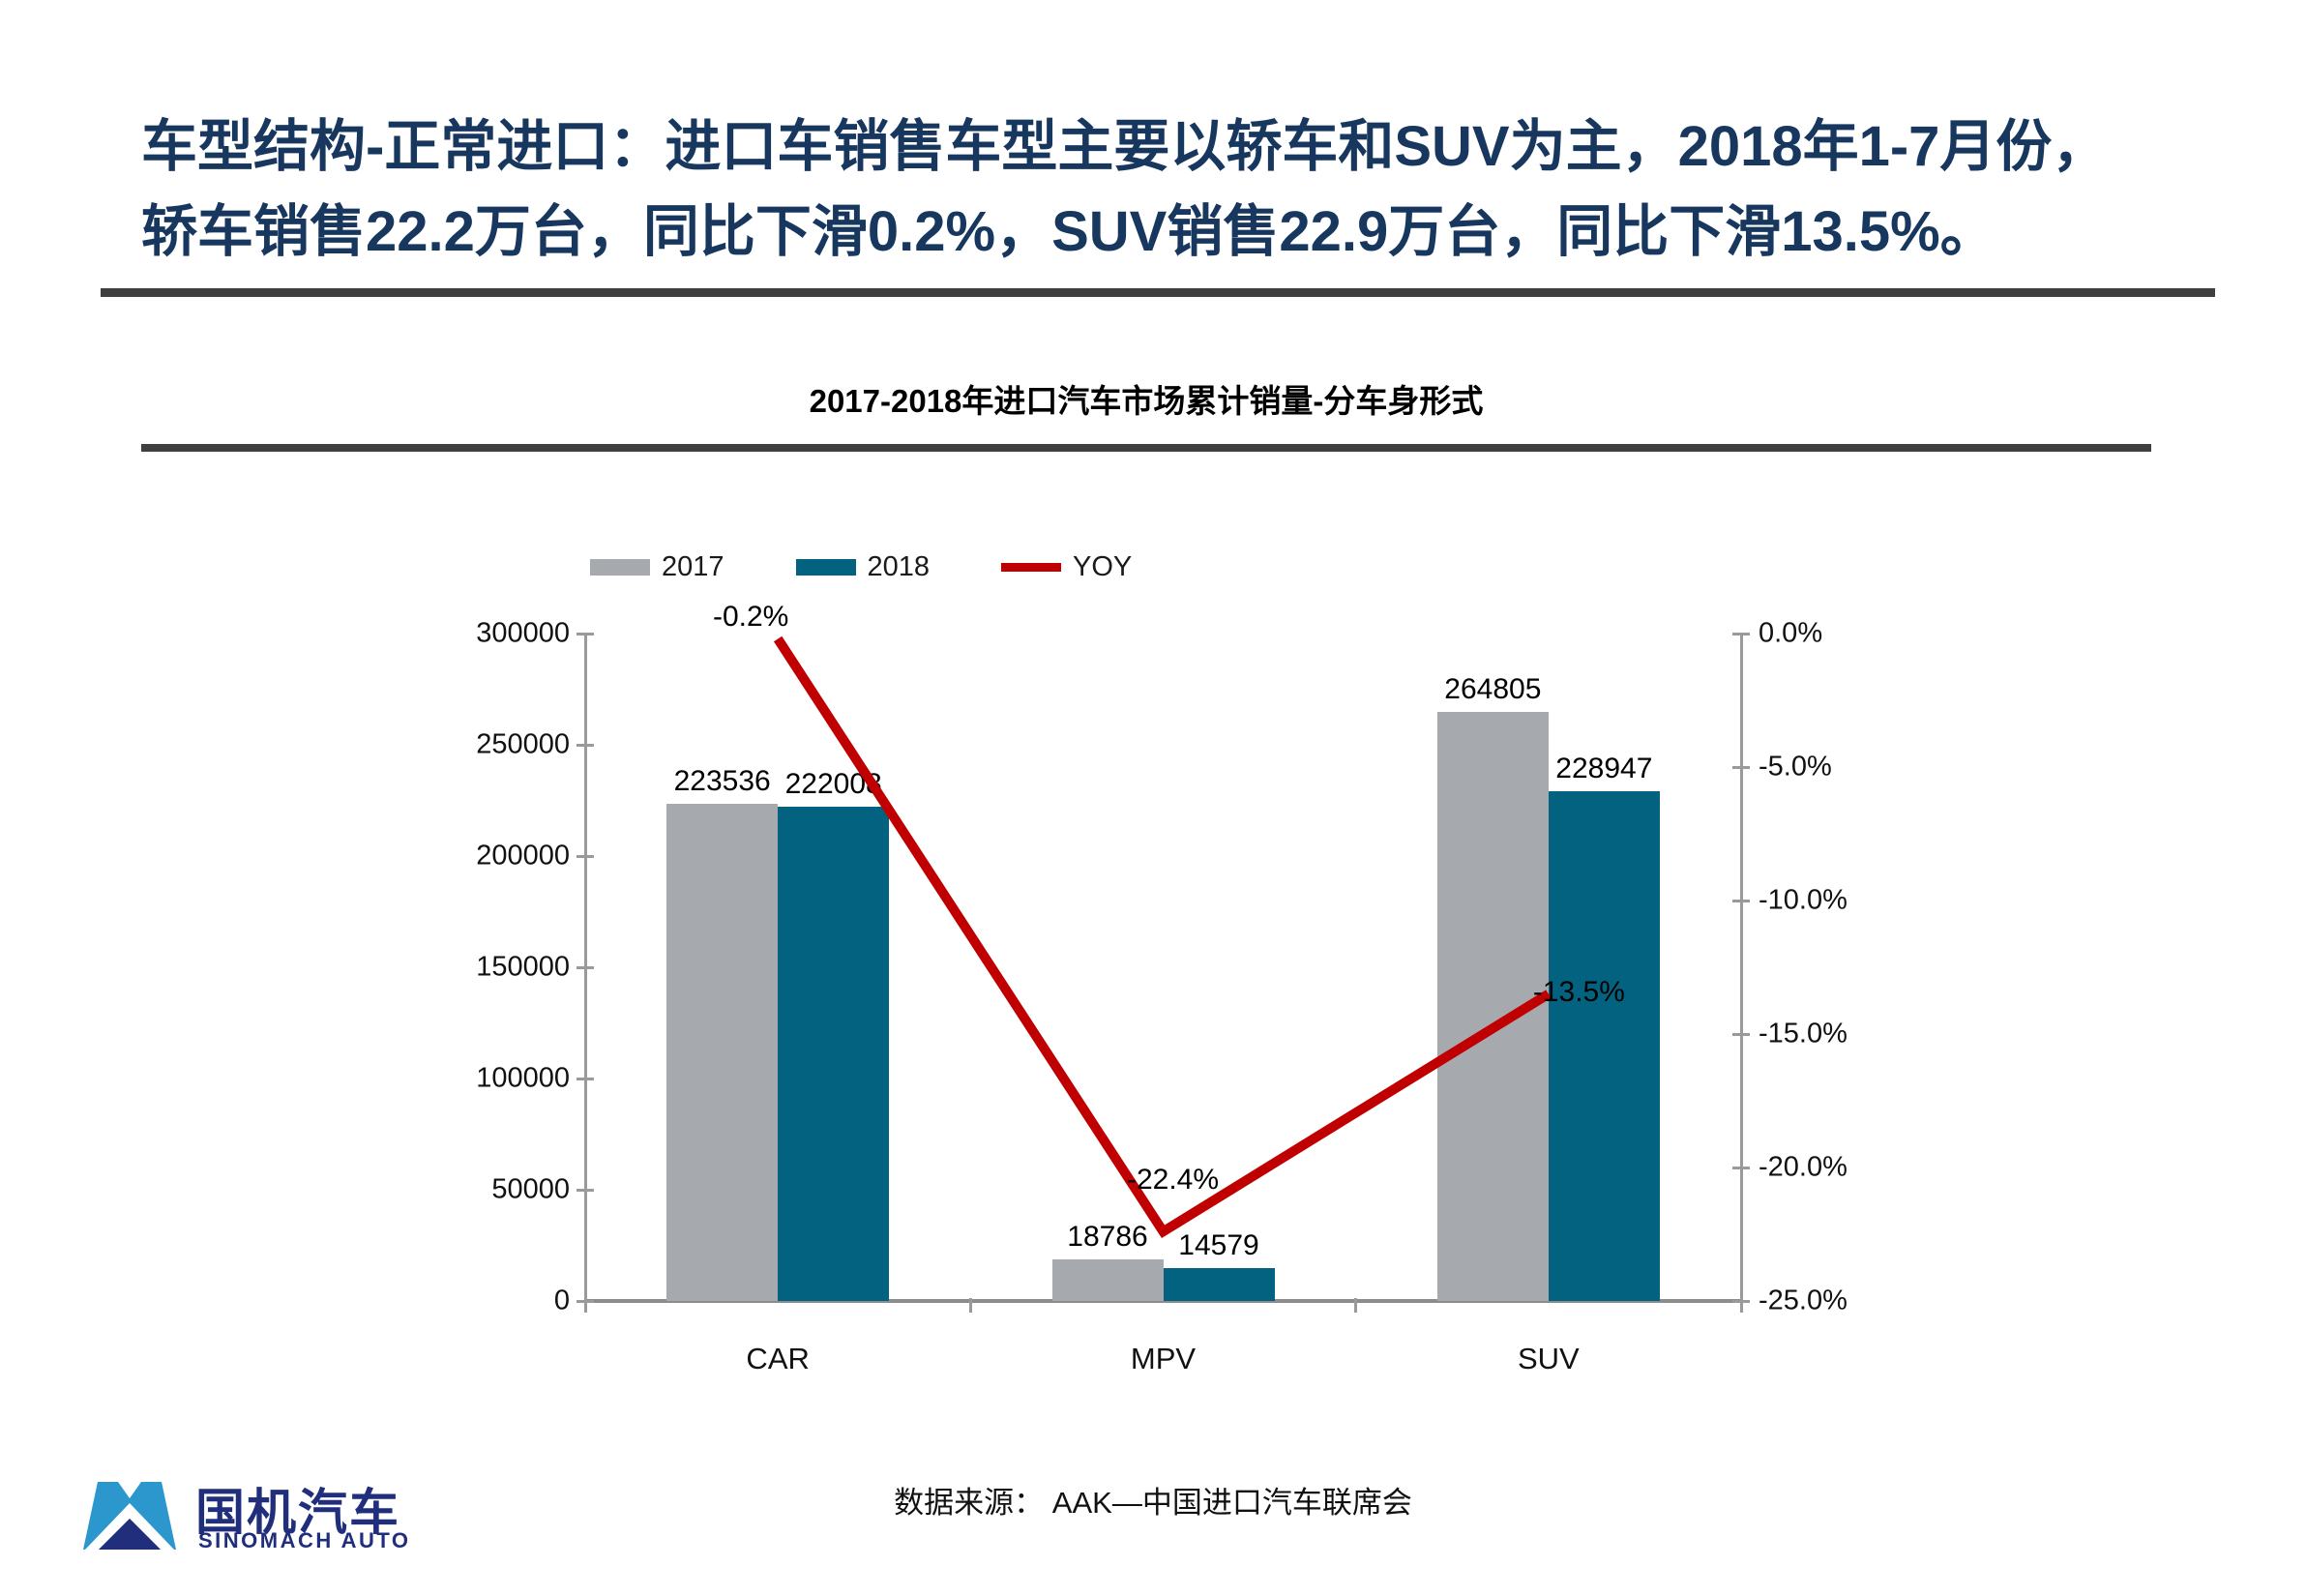 Image resolution: width=2306 pixels, height=1596 pixels. What do you see at coordinates (523, 633) in the screenshot?
I see `left-axis-tick-label: 300000` at bounding box center [523, 633].